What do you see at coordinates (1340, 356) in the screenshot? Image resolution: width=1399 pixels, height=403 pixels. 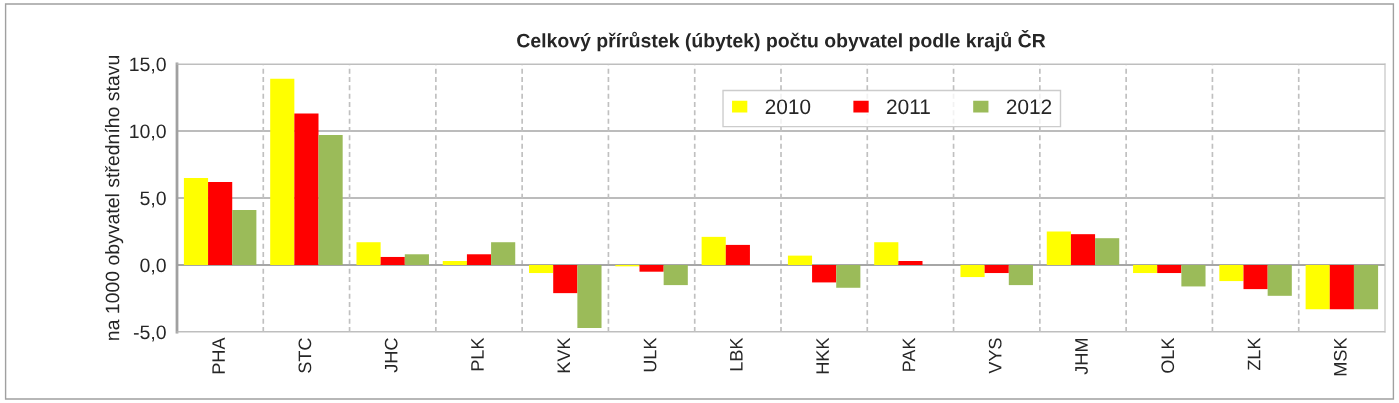 I see `x-tick-label: MSK` at bounding box center [1340, 356].